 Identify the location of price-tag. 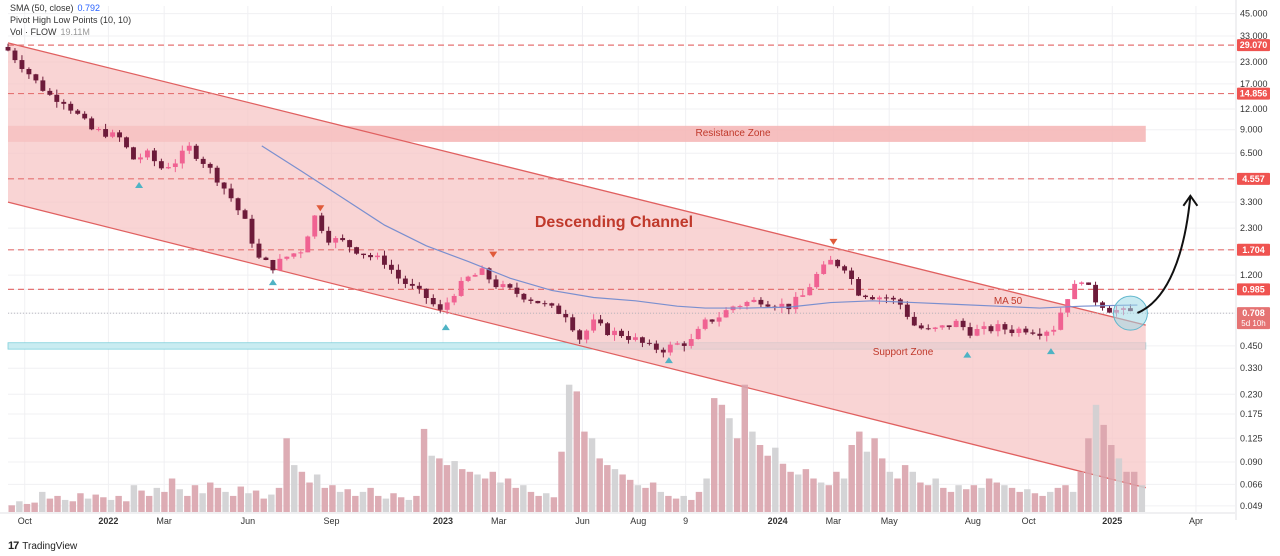
(1253, 93).